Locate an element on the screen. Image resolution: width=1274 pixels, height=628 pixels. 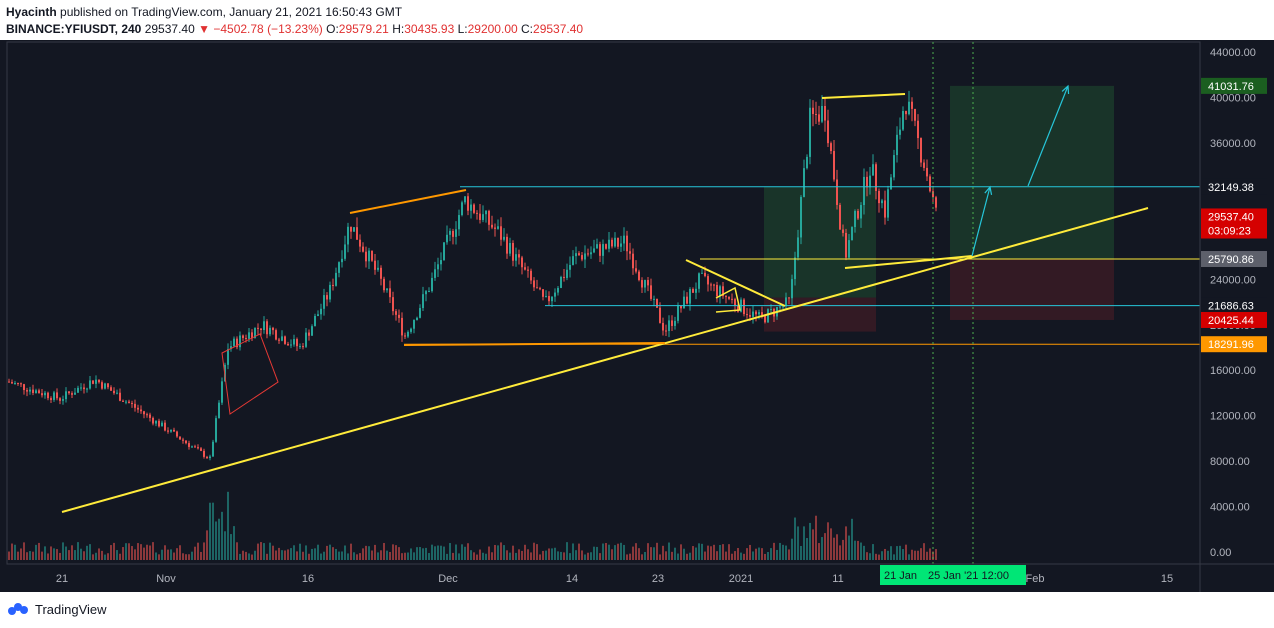
svg-text: 20425.44 is located at coordinates (1231, 321).